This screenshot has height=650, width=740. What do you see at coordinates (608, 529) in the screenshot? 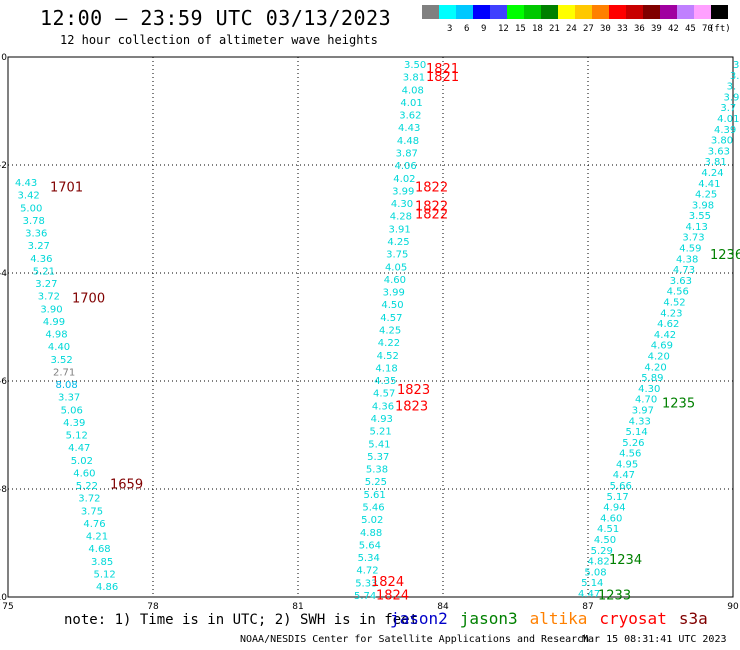
I see `wave-height-value: 4.51` at bounding box center [608, 529].